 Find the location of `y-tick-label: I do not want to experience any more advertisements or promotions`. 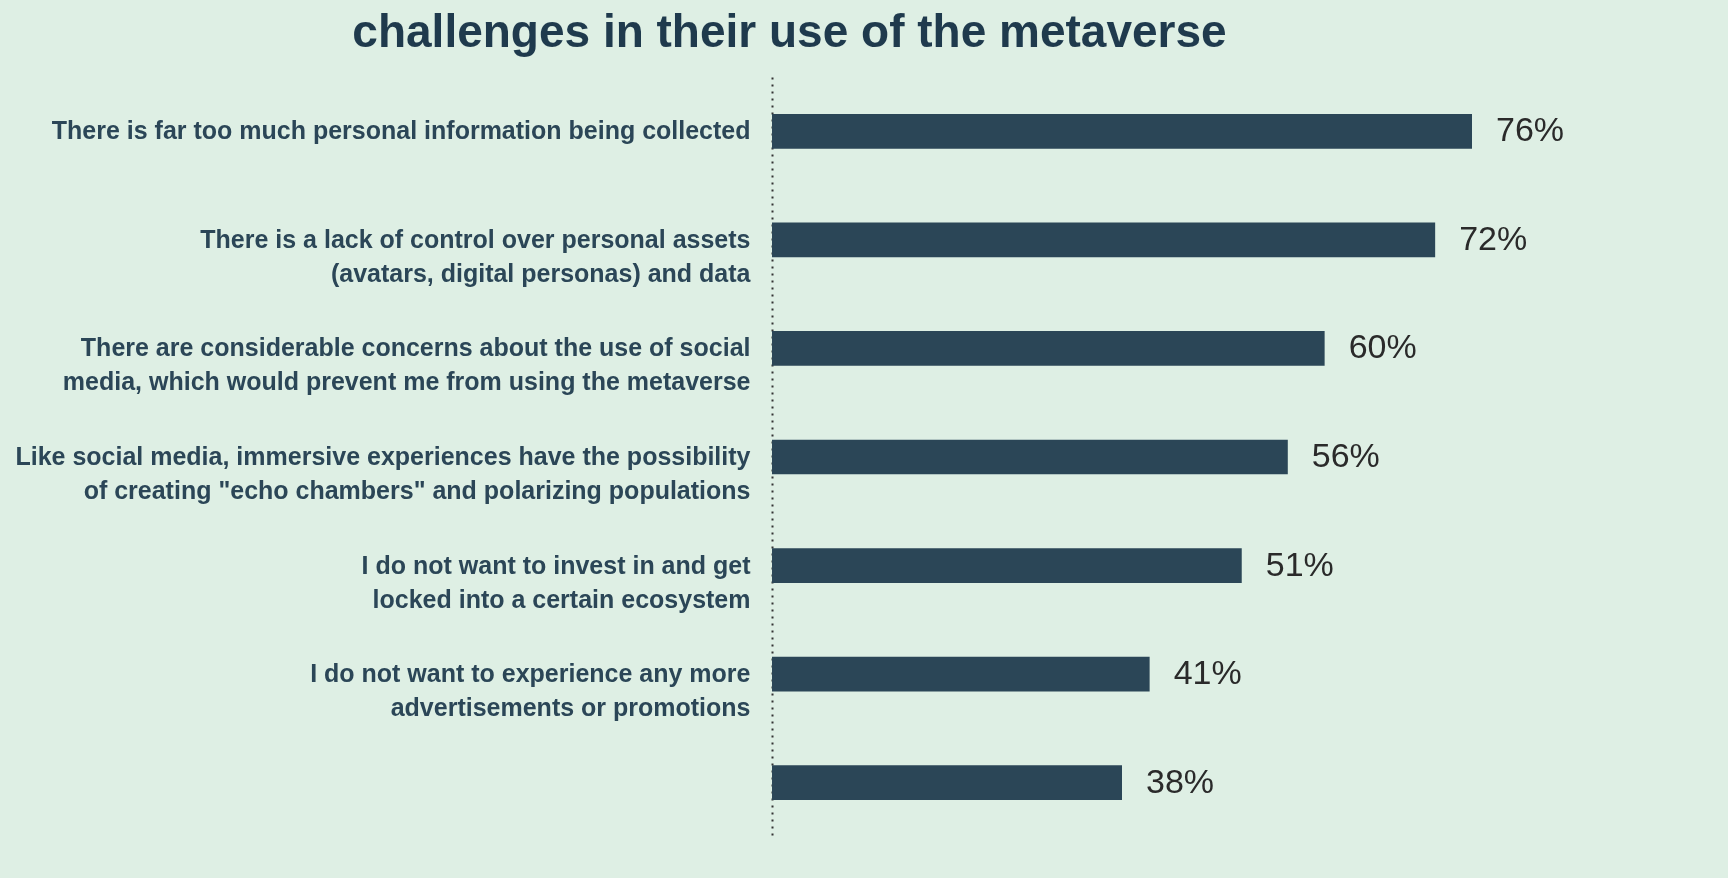

y-tick-label: I do not want to experience any more advertisements or promotions is located at coordinates (530, 690).